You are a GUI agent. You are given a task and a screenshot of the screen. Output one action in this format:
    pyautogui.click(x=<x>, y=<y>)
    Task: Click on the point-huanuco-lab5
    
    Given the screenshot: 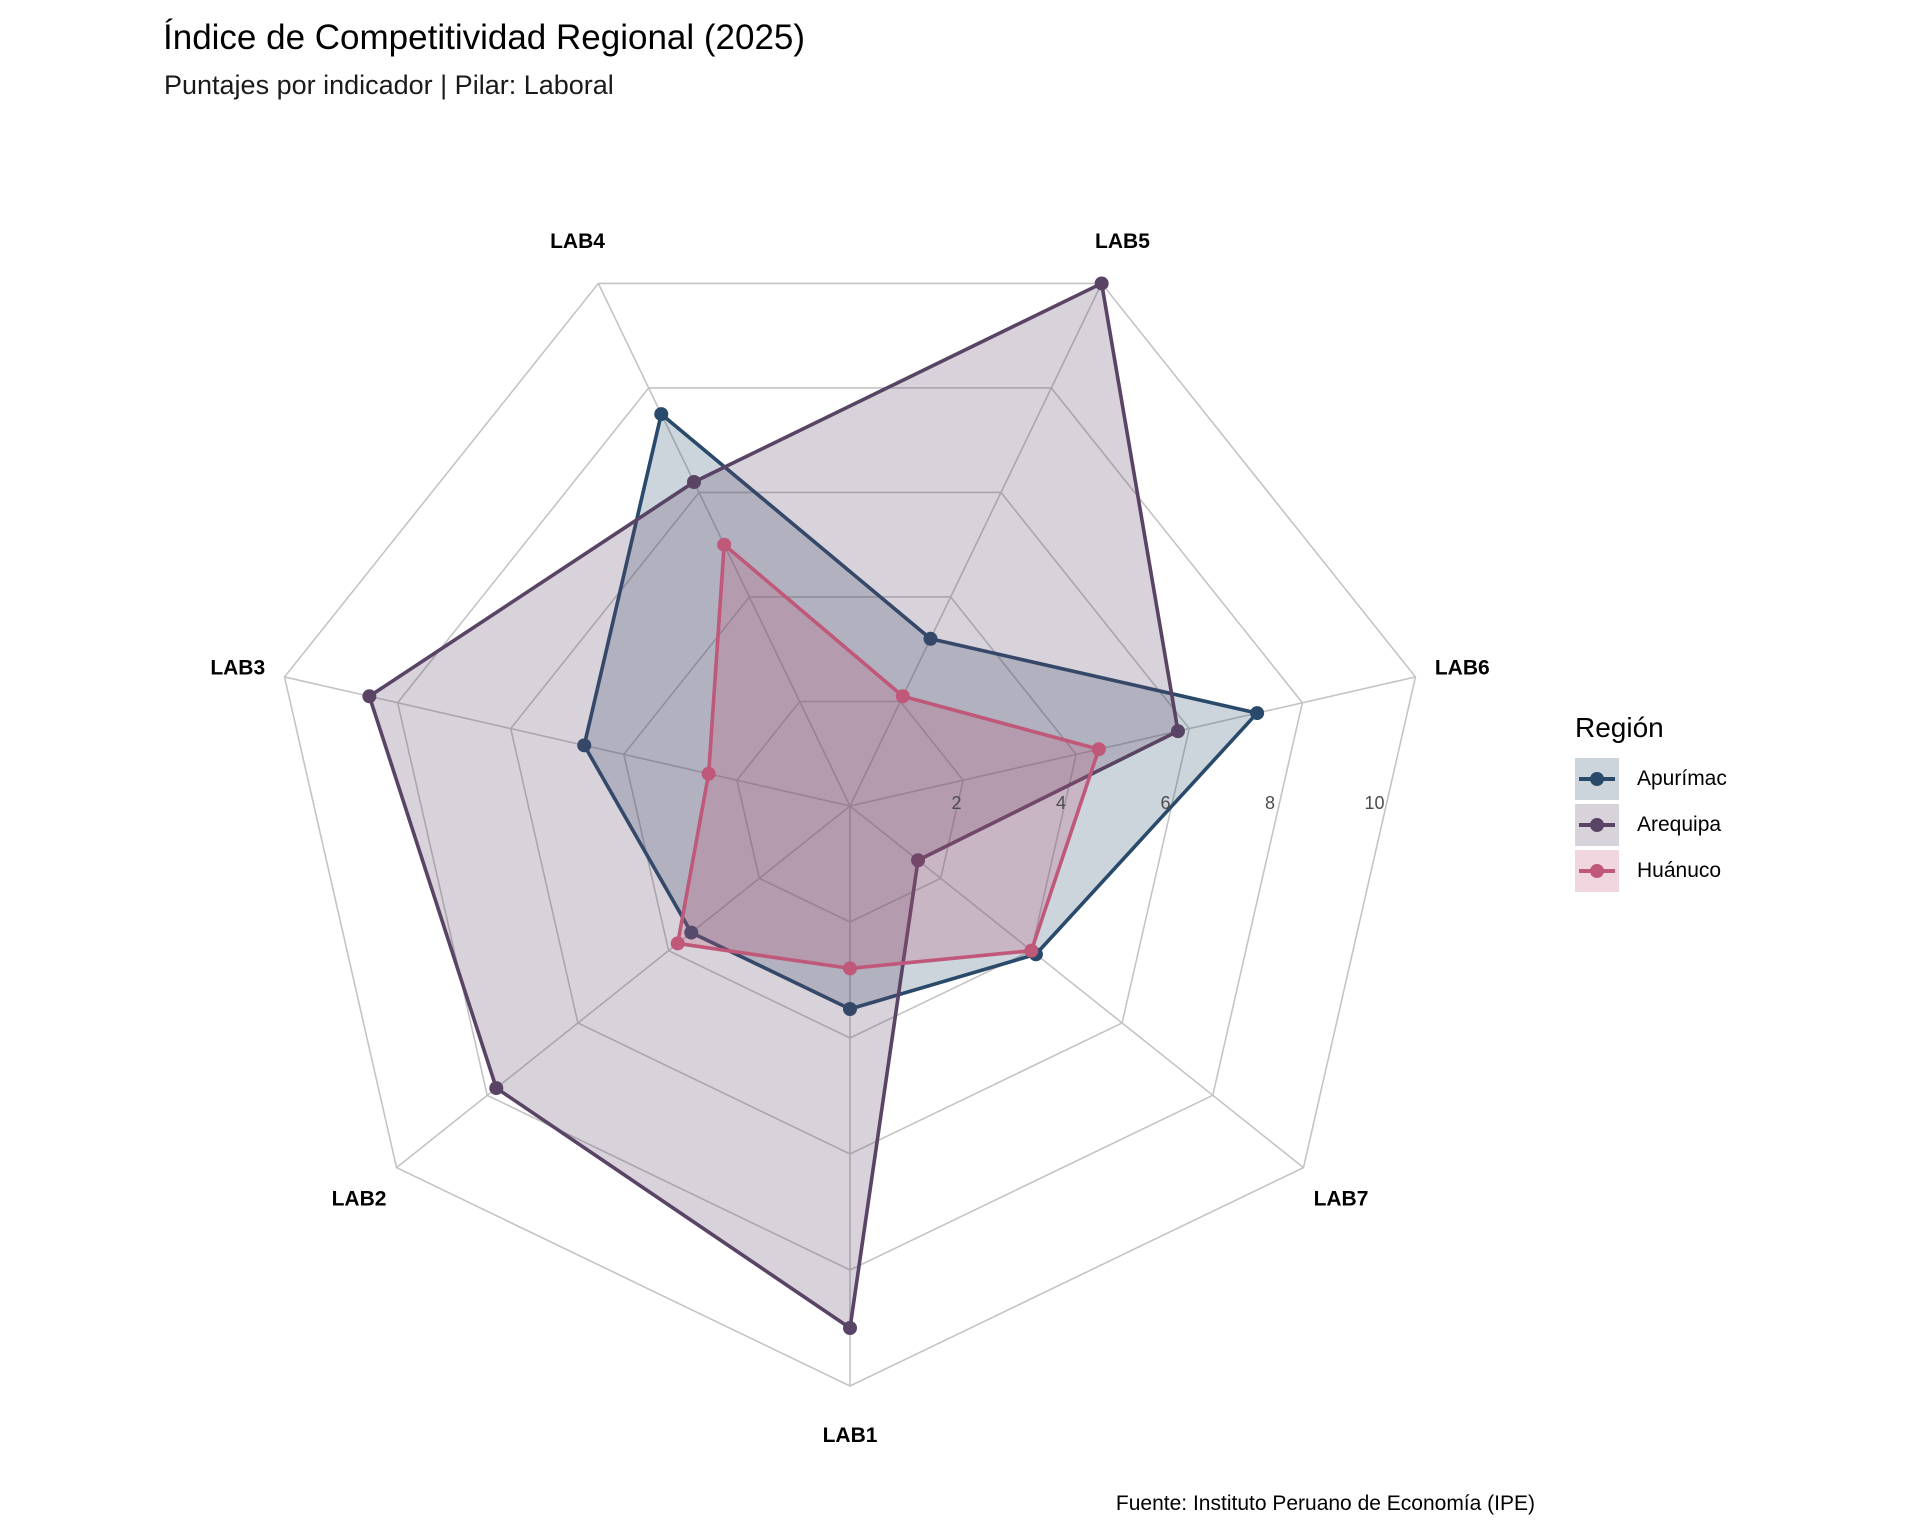 What is the action you would take?
    pyautogui.click(x=902, y=696)
    